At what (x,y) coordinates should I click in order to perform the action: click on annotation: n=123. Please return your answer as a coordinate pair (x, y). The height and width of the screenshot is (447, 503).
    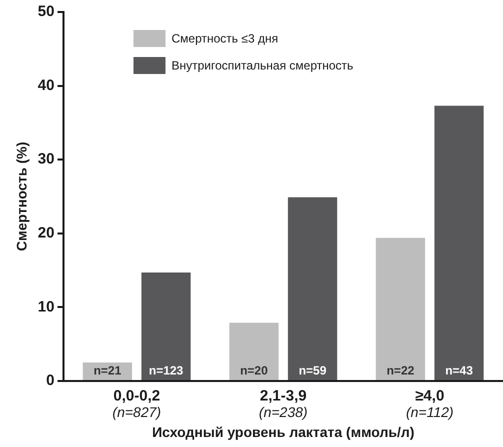
    Looking at the image, I should click on (166, 370).